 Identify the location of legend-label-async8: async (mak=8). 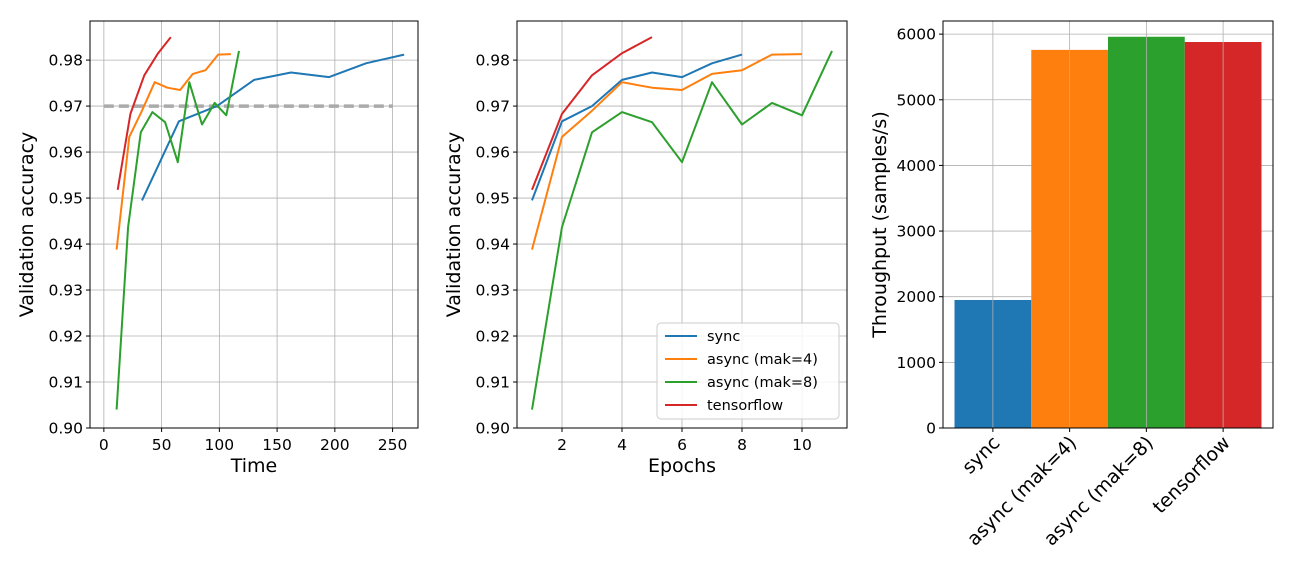
(762, 383).